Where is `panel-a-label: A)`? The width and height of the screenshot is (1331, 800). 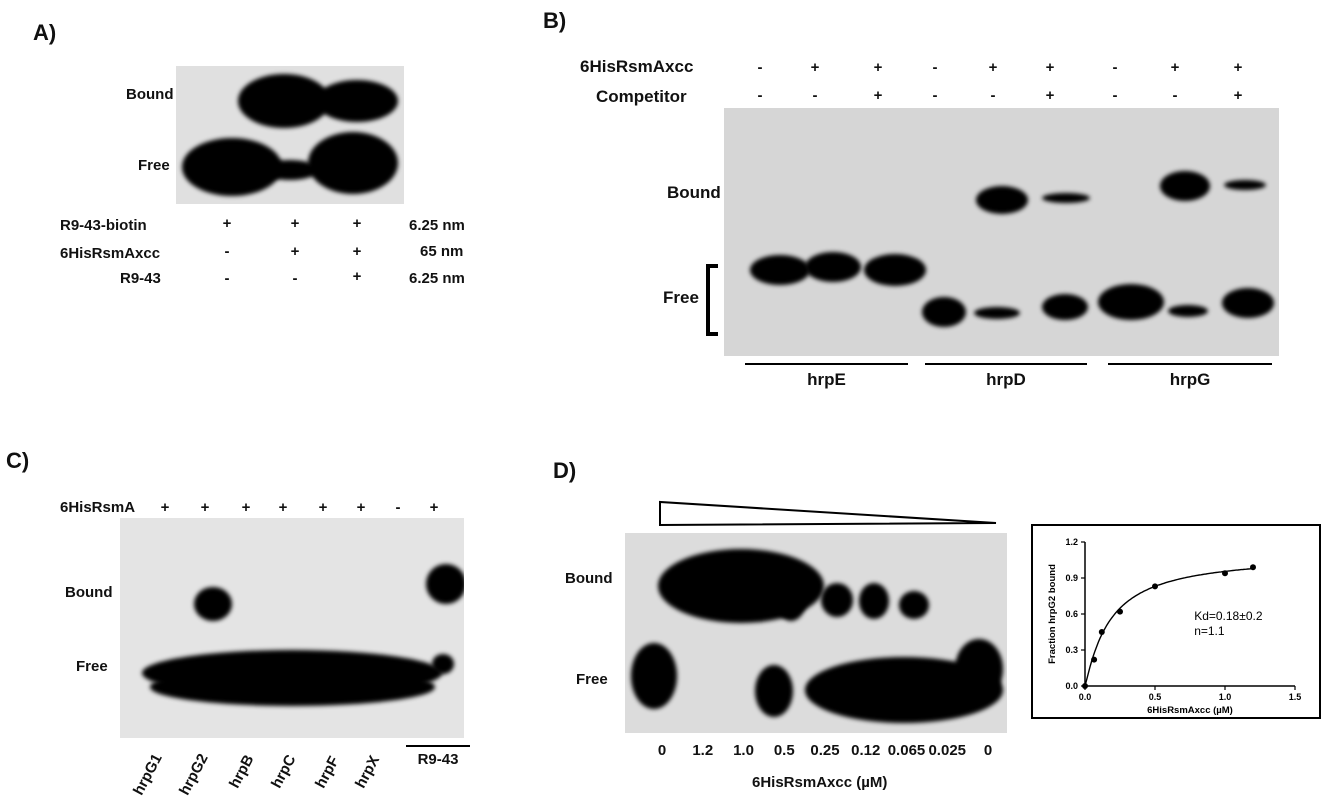
panel-a-label: A) is located at coordinates (45, 32).